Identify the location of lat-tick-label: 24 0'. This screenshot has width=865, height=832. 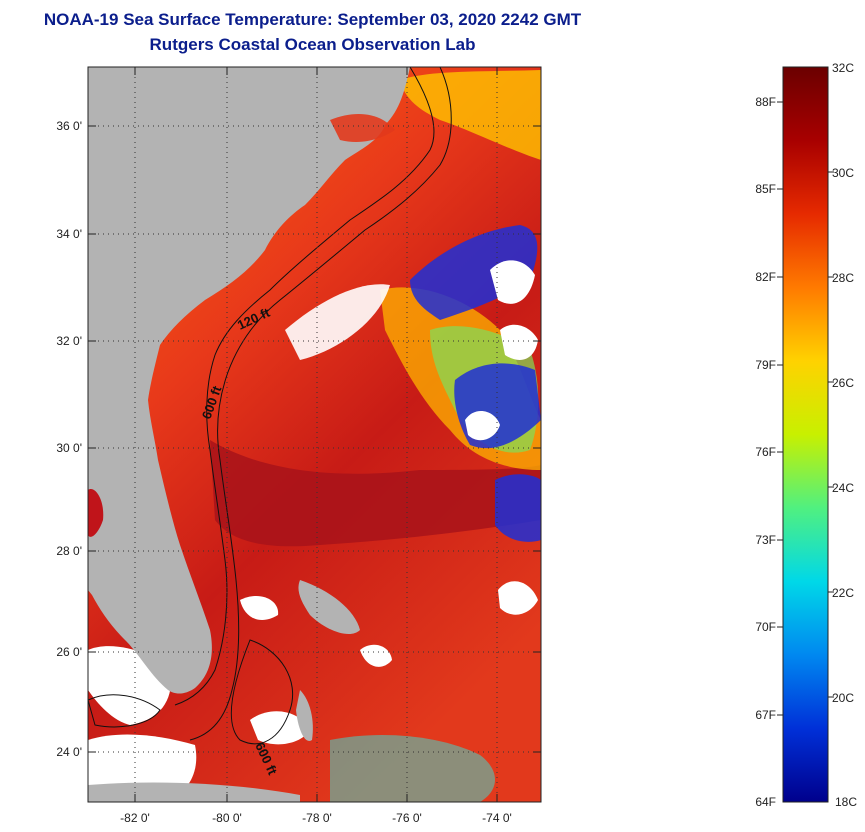
(69, 752).